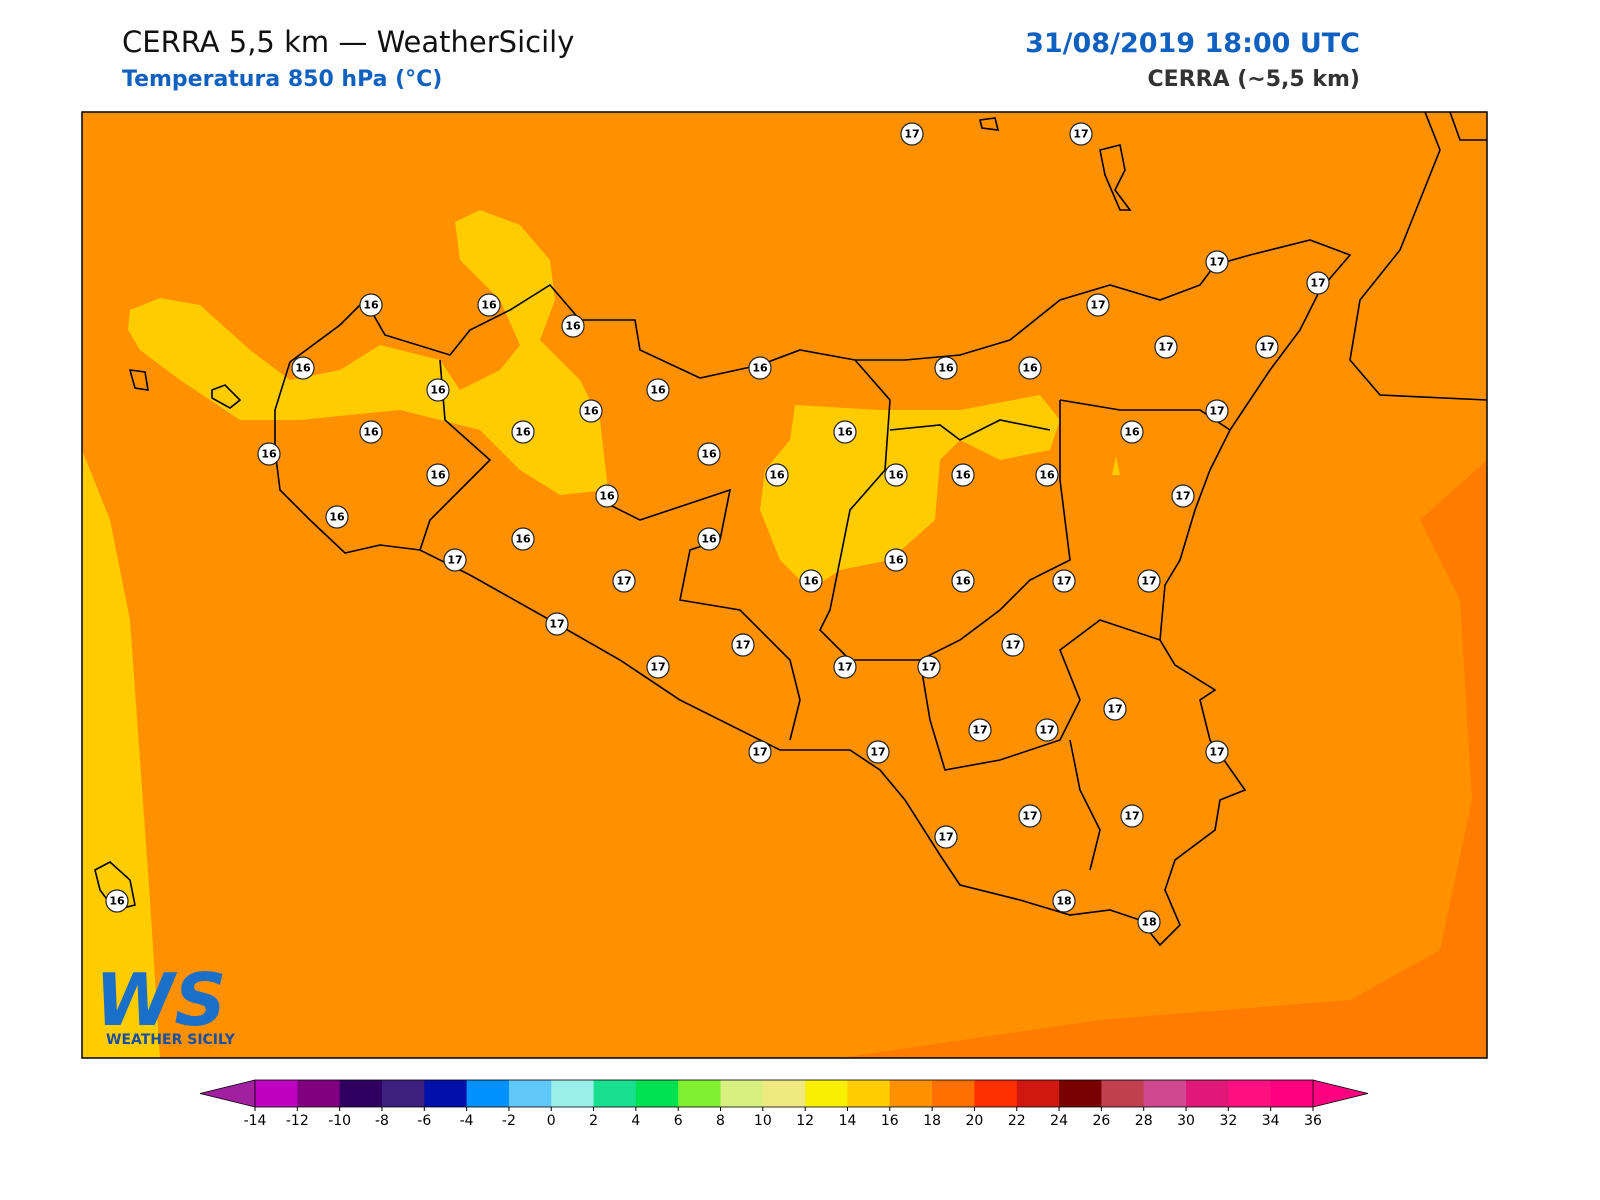 This screenshot has width=1600, height=1200. What do you see at coordinates (165, 1003) in the screenshot?
I see `logo: WS WEATHER SICILY` at bounding box center [165, 1003].